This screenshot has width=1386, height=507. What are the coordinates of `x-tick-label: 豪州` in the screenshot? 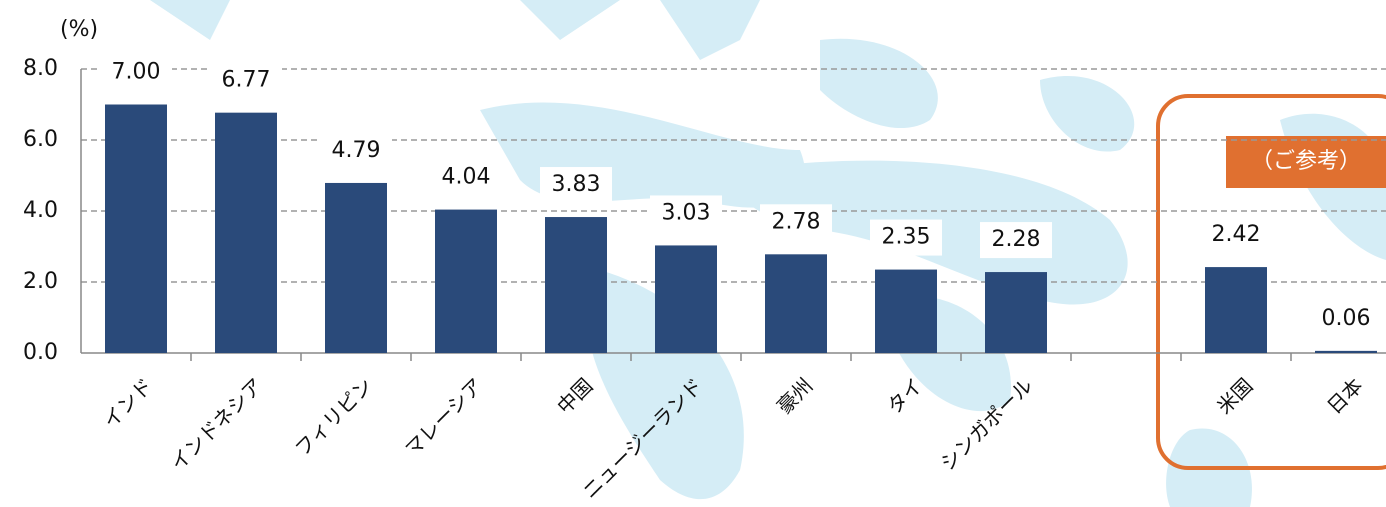 It's located at (794, 395).